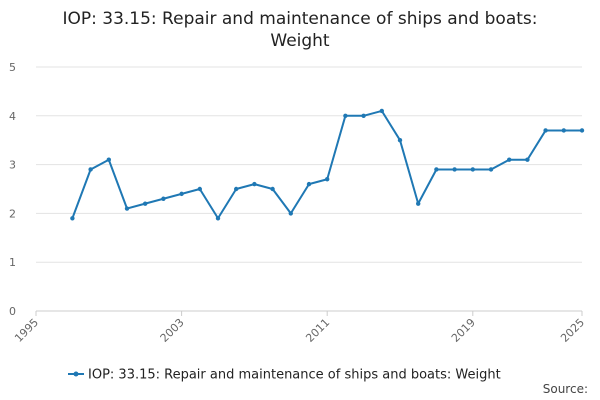 The height and width of the screenshot is (400, 600). What do you see at coordinates (76, 374) in the screenshot?
I see `legend-marker` at bounding box center [76, 374].